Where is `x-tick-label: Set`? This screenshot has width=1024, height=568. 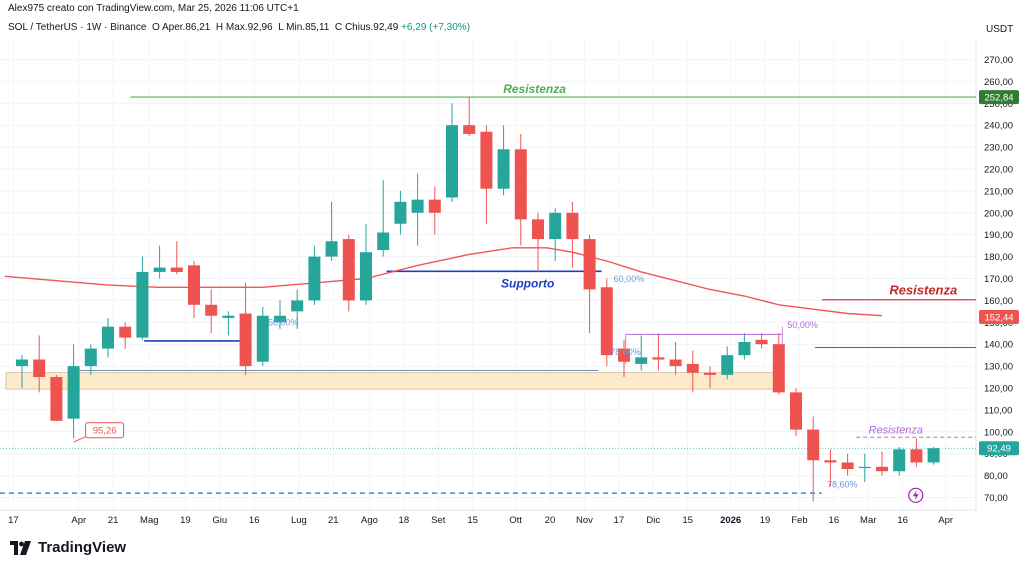
x-tick-label: Set is located at coordinates (438, 520).